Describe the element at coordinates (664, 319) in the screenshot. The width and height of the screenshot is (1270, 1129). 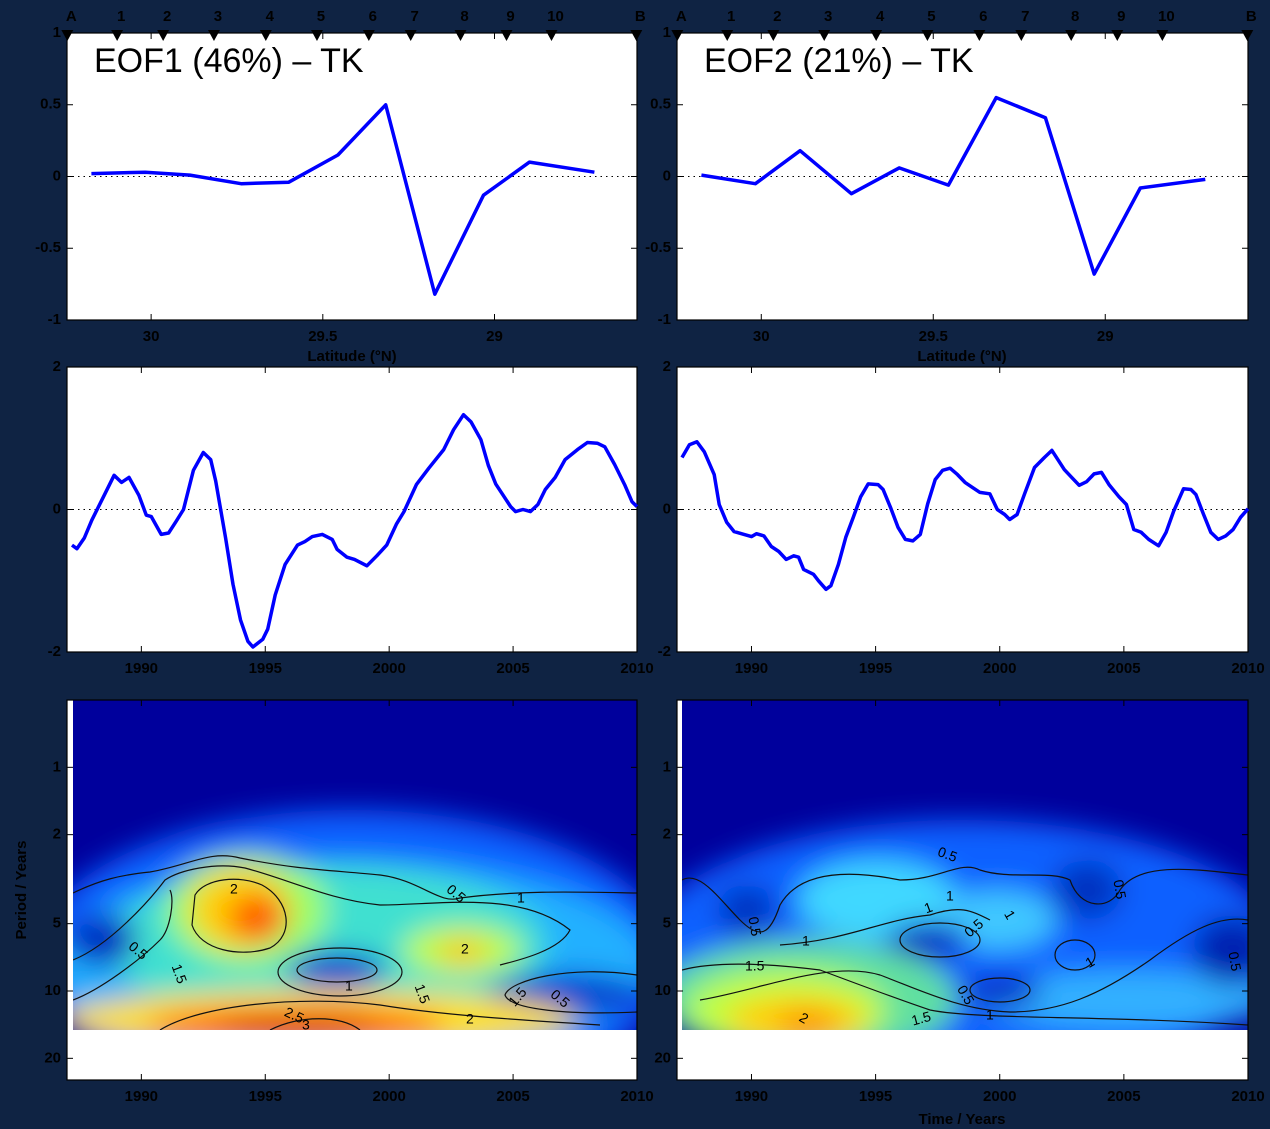
I see `y-tick-label: -1` at that location.